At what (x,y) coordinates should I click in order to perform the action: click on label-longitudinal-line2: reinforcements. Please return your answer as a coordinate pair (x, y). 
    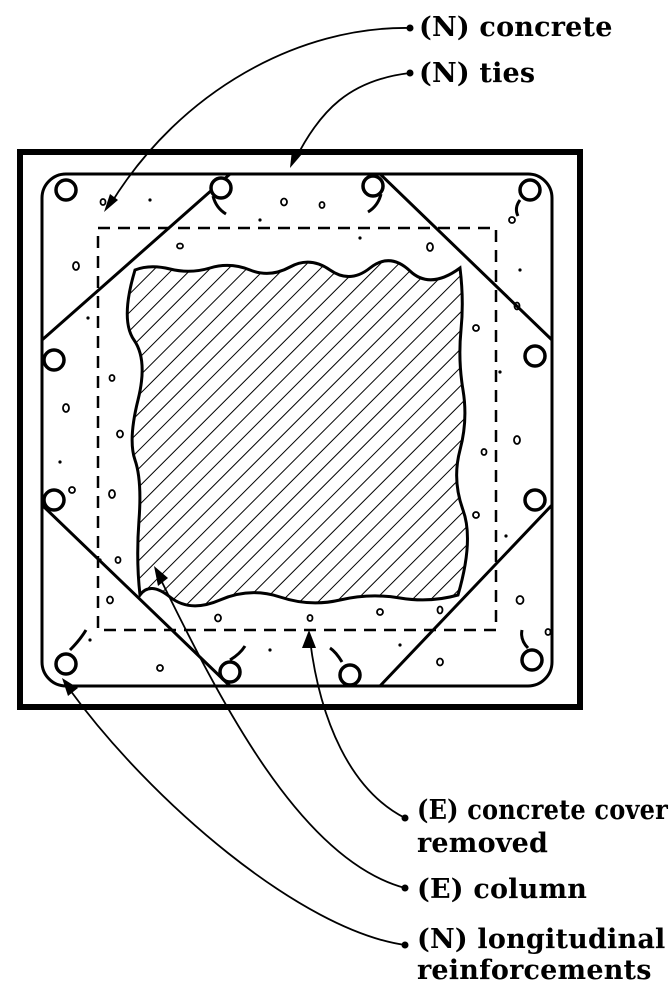
    Looking at the image, I should click on (534, 970).